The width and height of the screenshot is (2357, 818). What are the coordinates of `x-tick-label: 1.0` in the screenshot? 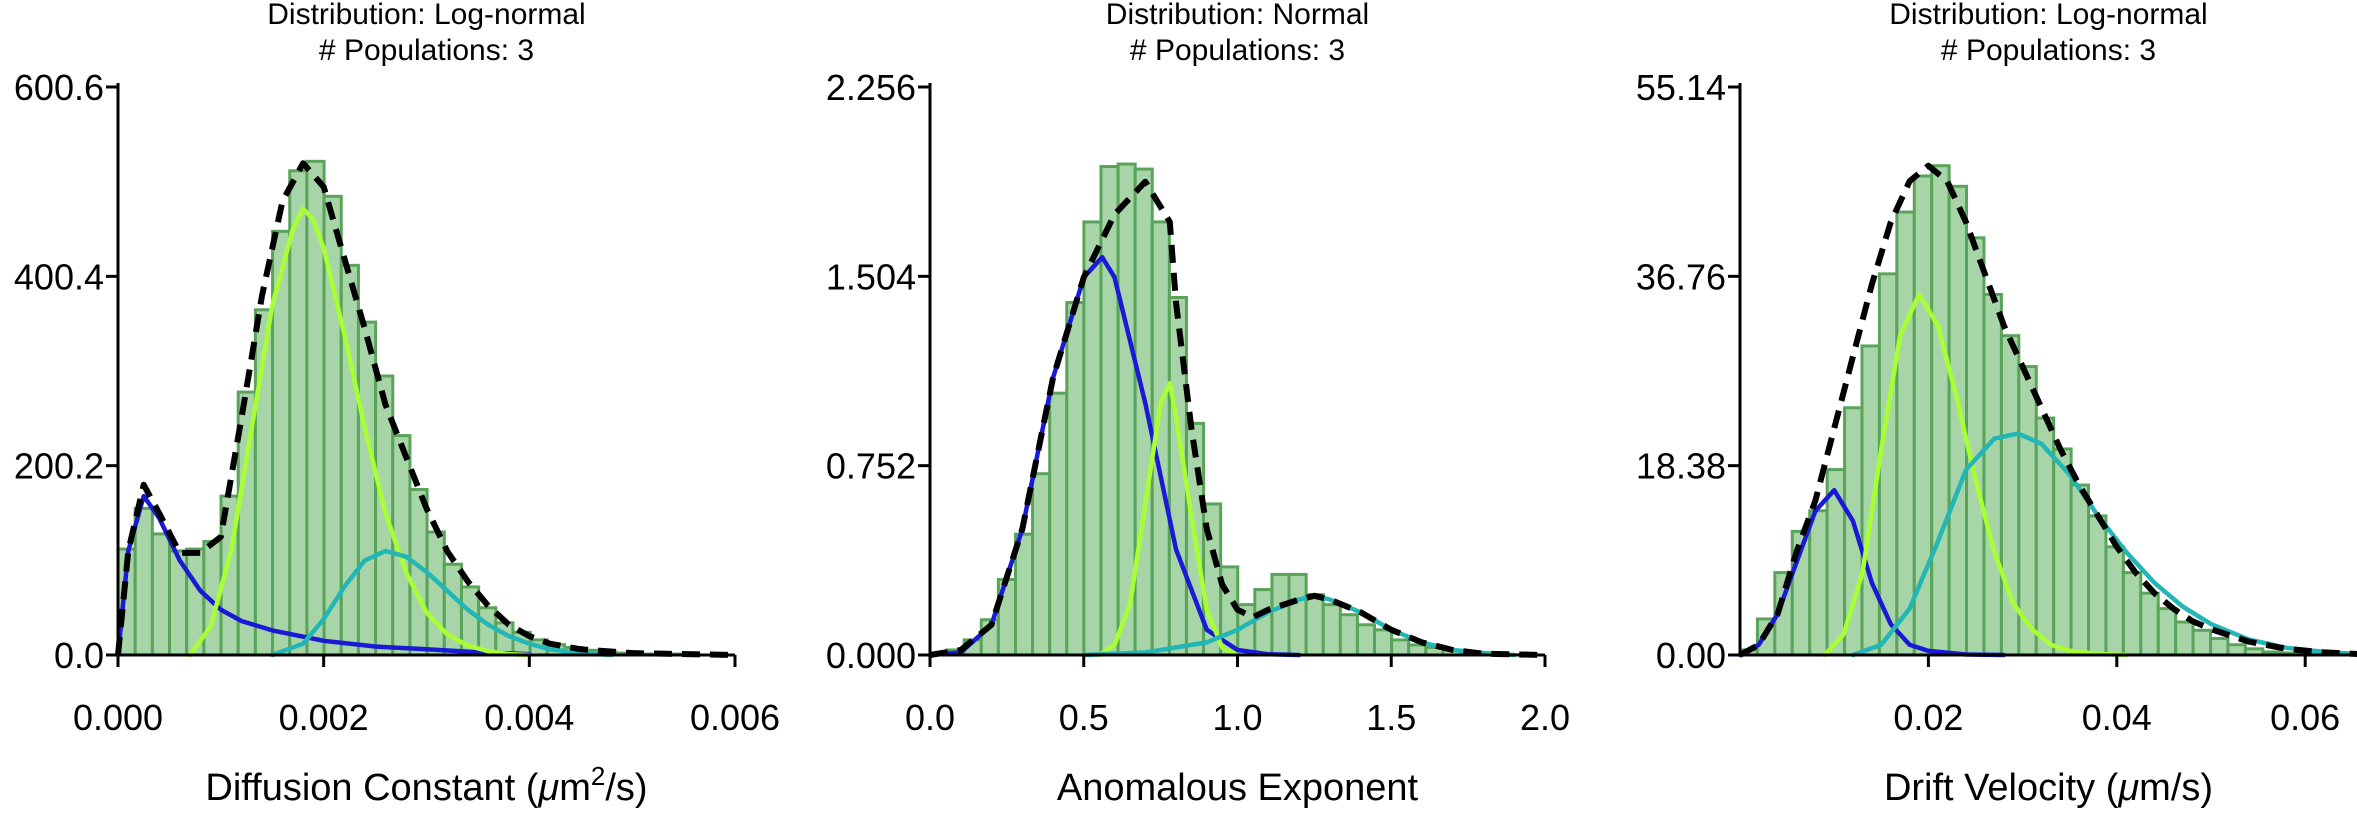 It's located at (1237, 717).